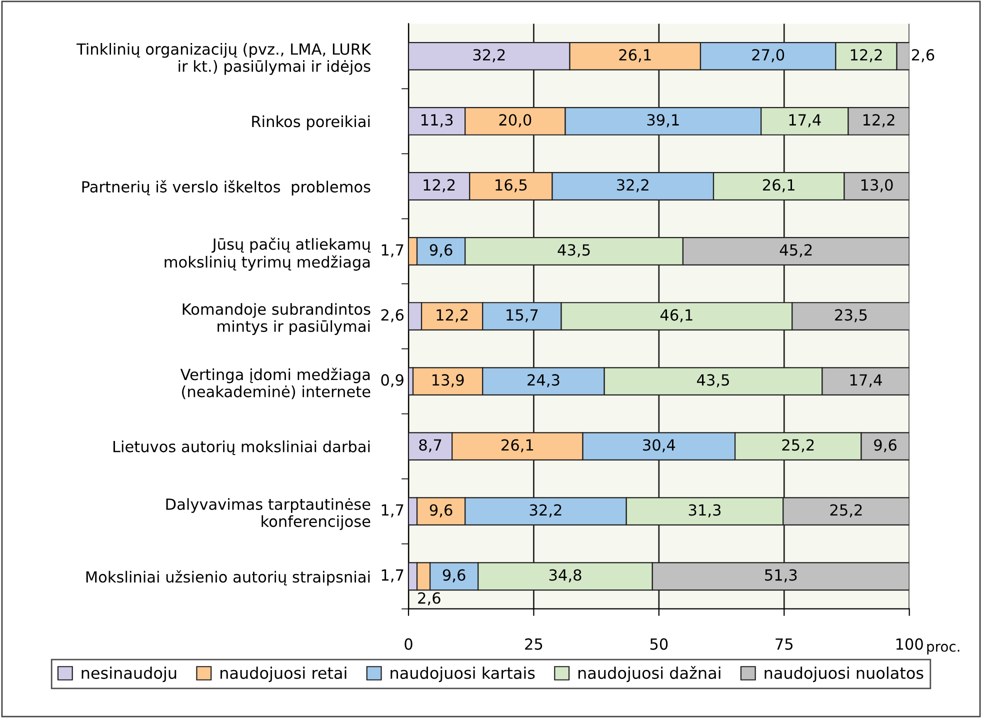  I want to click on x-tick-label: 25, so click(533, 644).